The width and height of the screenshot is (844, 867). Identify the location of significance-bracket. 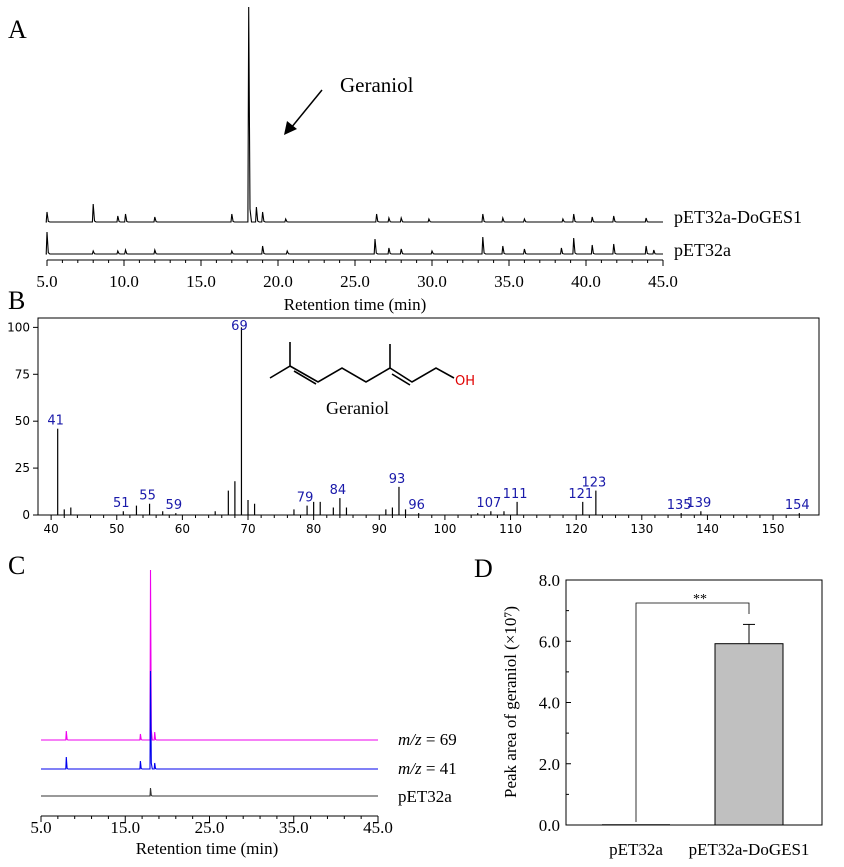
(692, 712).